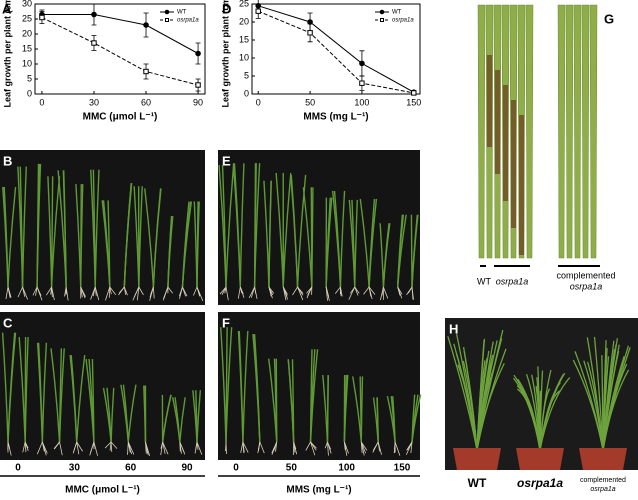 This screenshot has width=638, height=500. What do you see at coordinates (236, 468) in the screenshot?
I see `photo-tick: 0` at bounding box center [236, 468].